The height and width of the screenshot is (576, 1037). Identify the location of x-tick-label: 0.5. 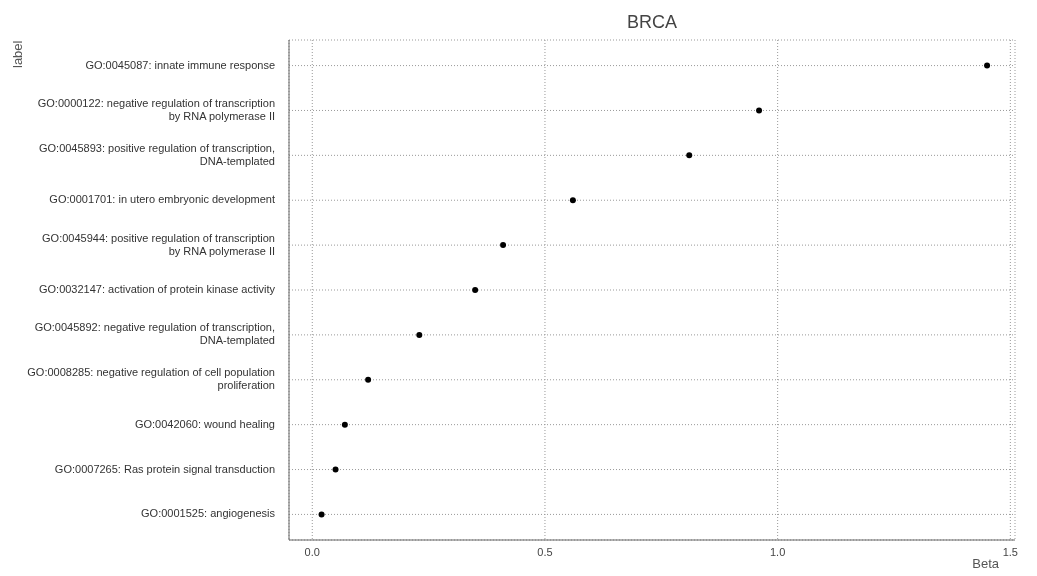
(545, 551).